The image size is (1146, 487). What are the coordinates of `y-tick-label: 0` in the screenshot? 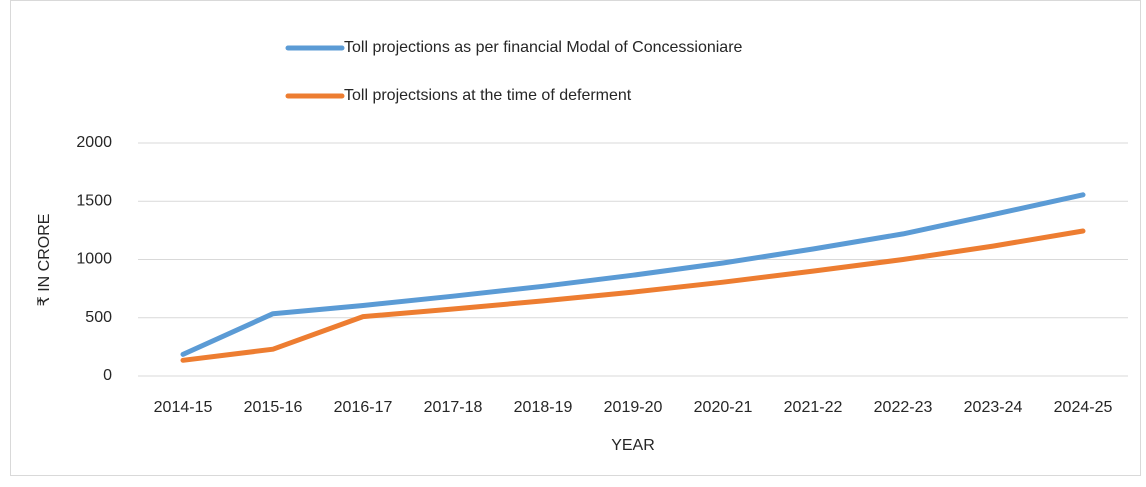 It's located at (107, 375).